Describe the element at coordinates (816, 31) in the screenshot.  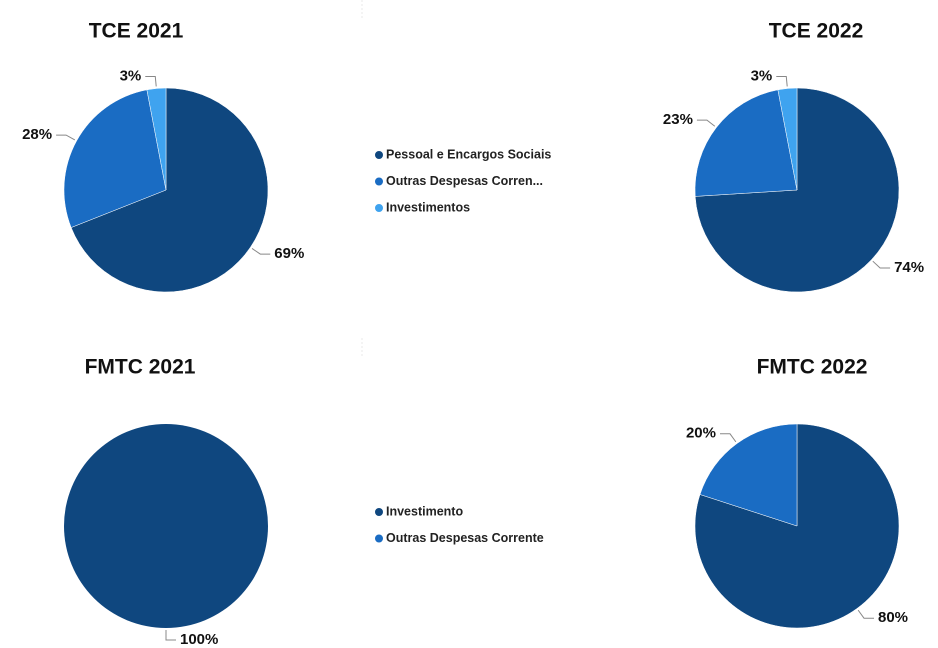
I see `chart-title: TCE 2022` at that location.